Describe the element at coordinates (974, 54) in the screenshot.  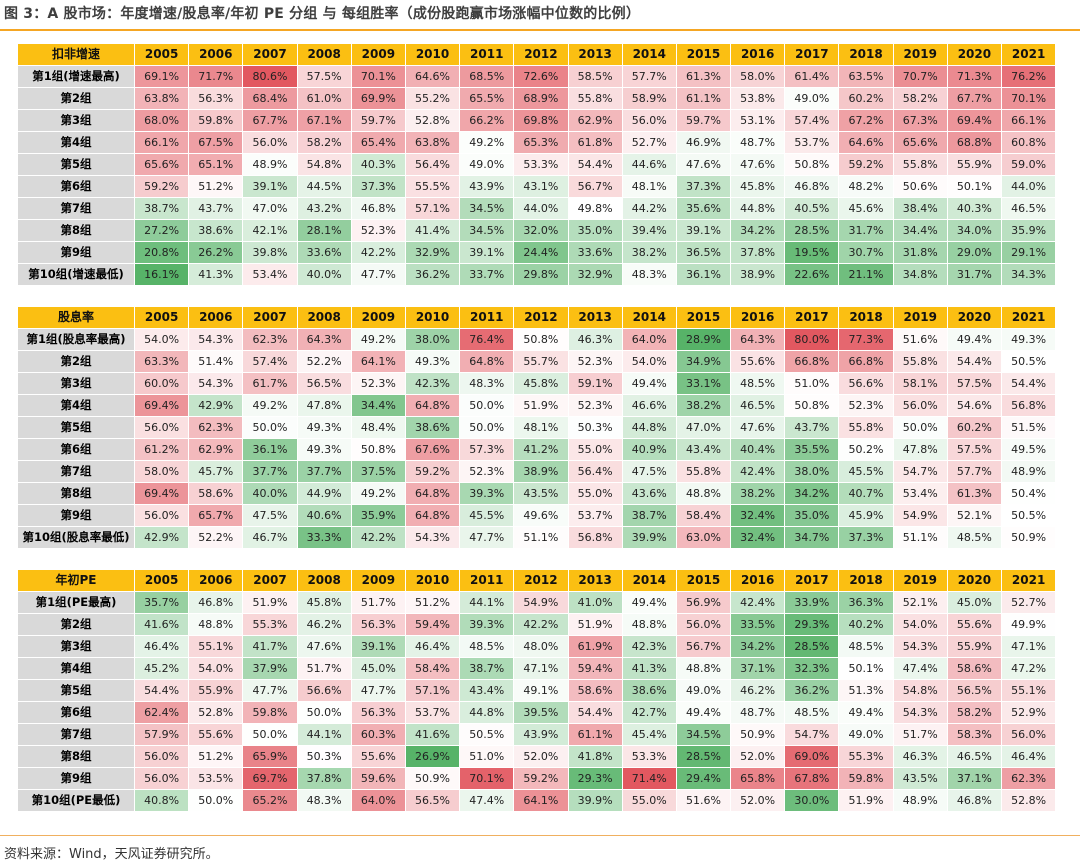
I see `year-header: 2020` at that location.